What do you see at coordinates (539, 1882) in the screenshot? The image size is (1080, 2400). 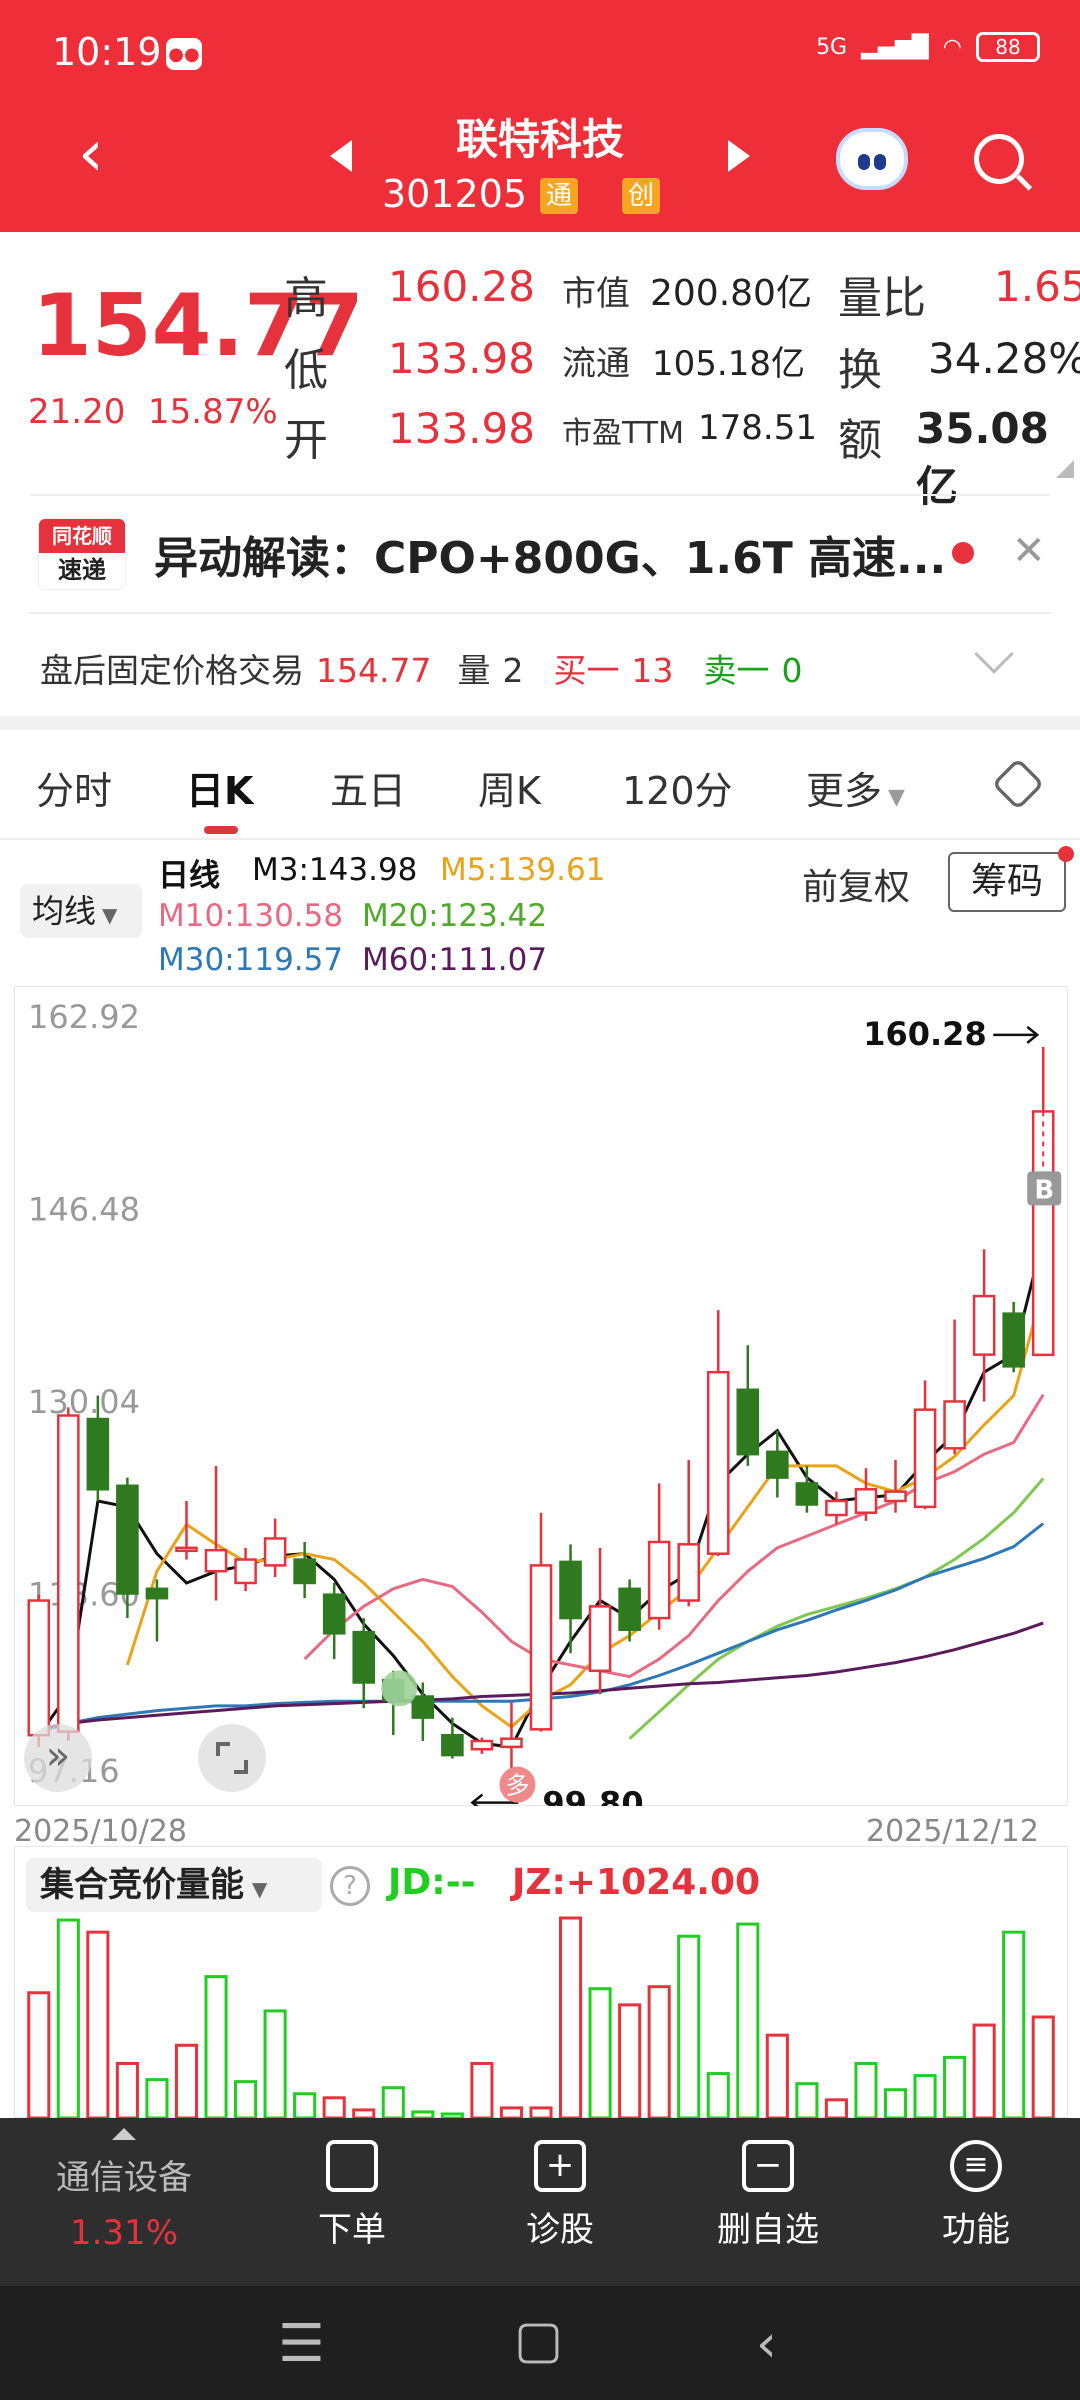 I see `jz-label: JZ:` at bounding box center [539, 1882].